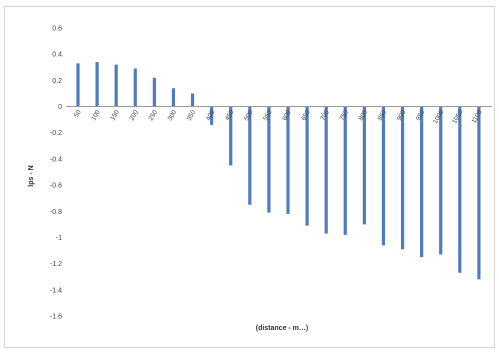 This screenshot has width=499, height=352. I want to click on x-category-label: 100, so click(96, 115).